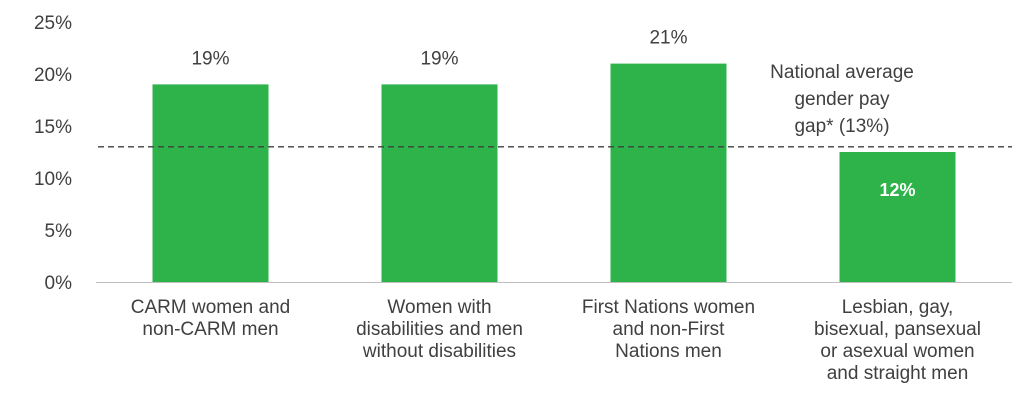  Describe the element at coordinates (842, 99) in the screenshot. I see `national-average-annotation: National average gender pay gap* (13%)` at that location.